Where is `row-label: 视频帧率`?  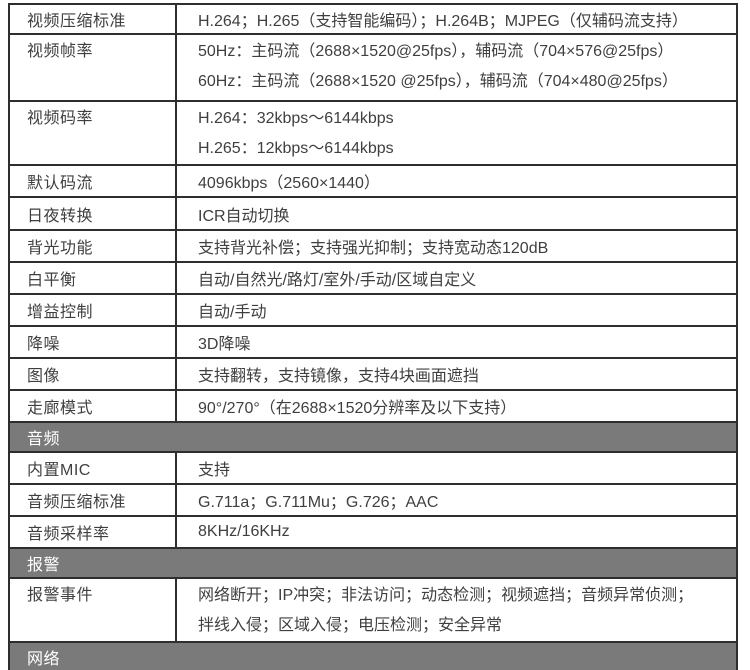
row-label: 视频帧率 is located at coordinates (92, 67).